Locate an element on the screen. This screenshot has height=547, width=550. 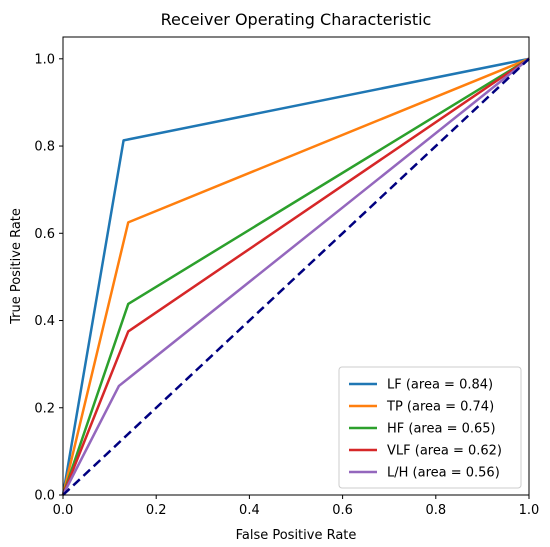
x-tick-label: 1.0 is located at coordinates (529, 510).